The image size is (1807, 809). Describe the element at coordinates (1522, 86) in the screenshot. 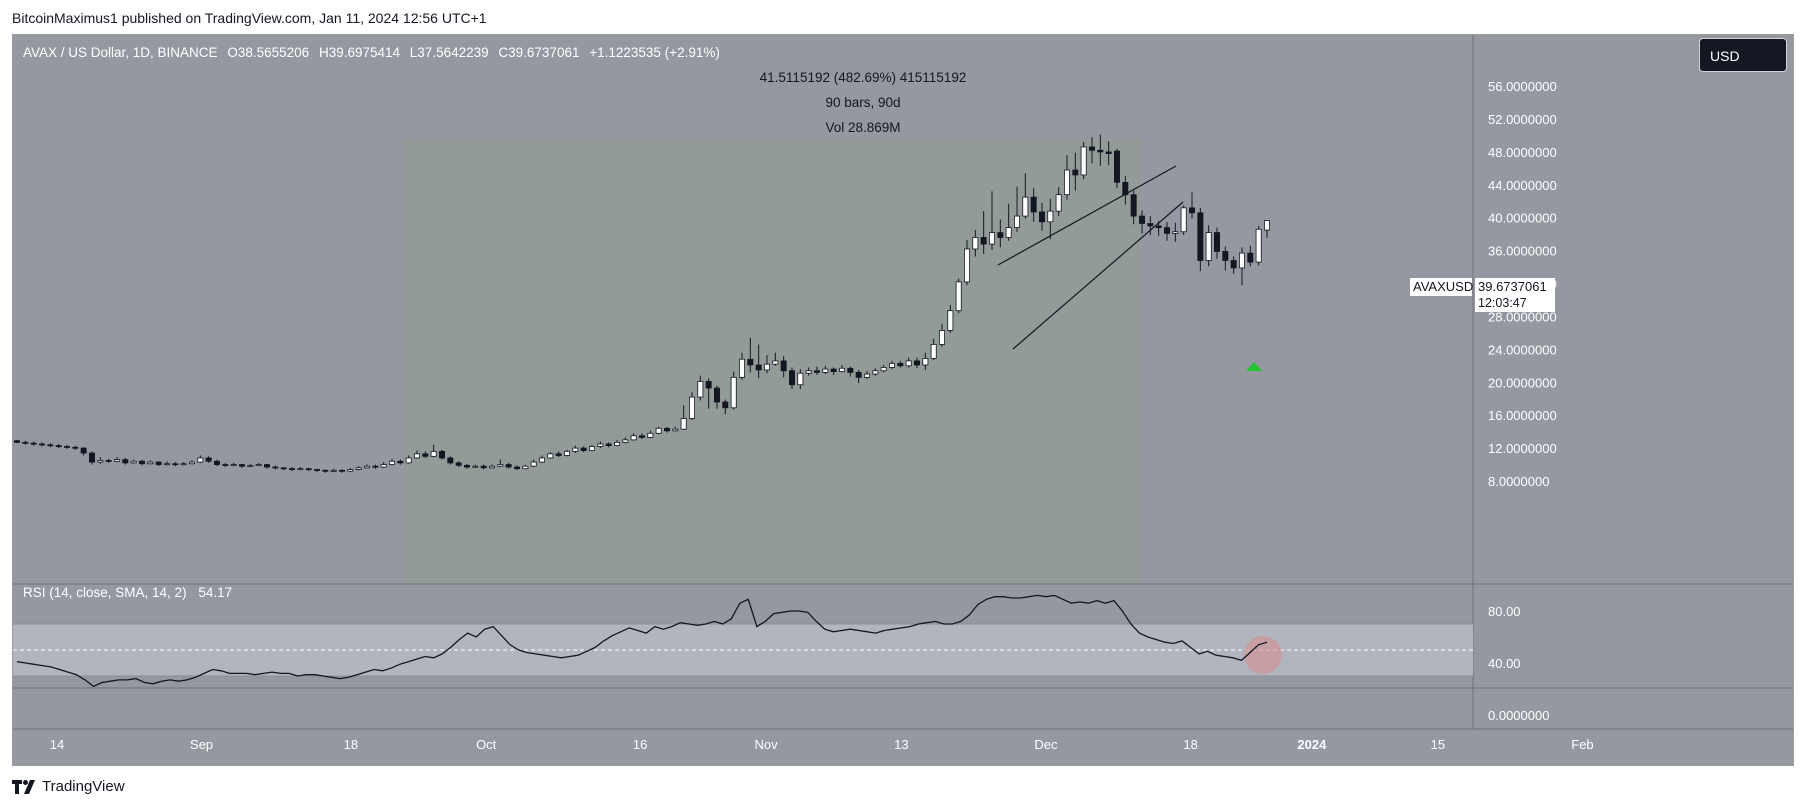

I see `price-axis-label: 56.0000000` at that location.